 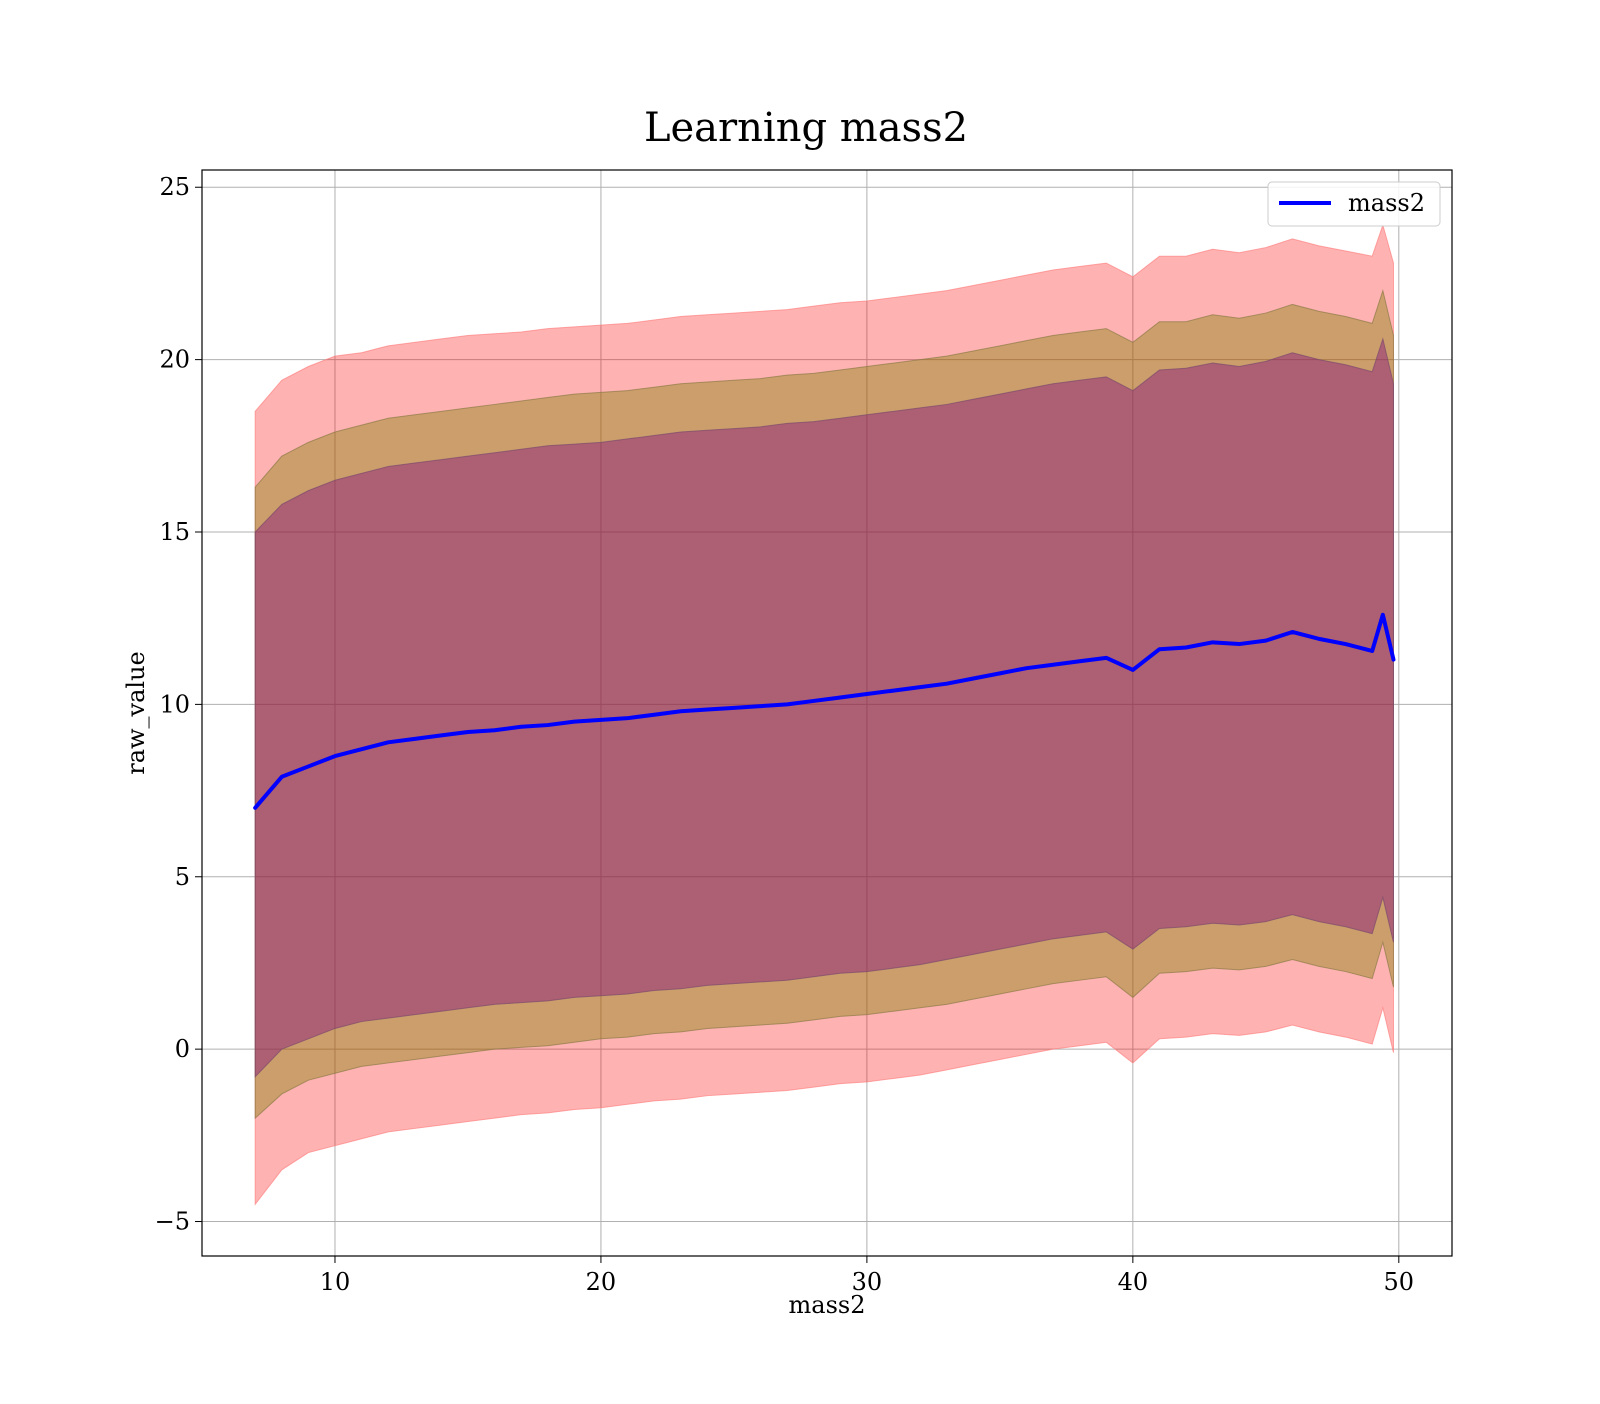 I want to click on y-tick-label: 10, so click(x=174, y=704).